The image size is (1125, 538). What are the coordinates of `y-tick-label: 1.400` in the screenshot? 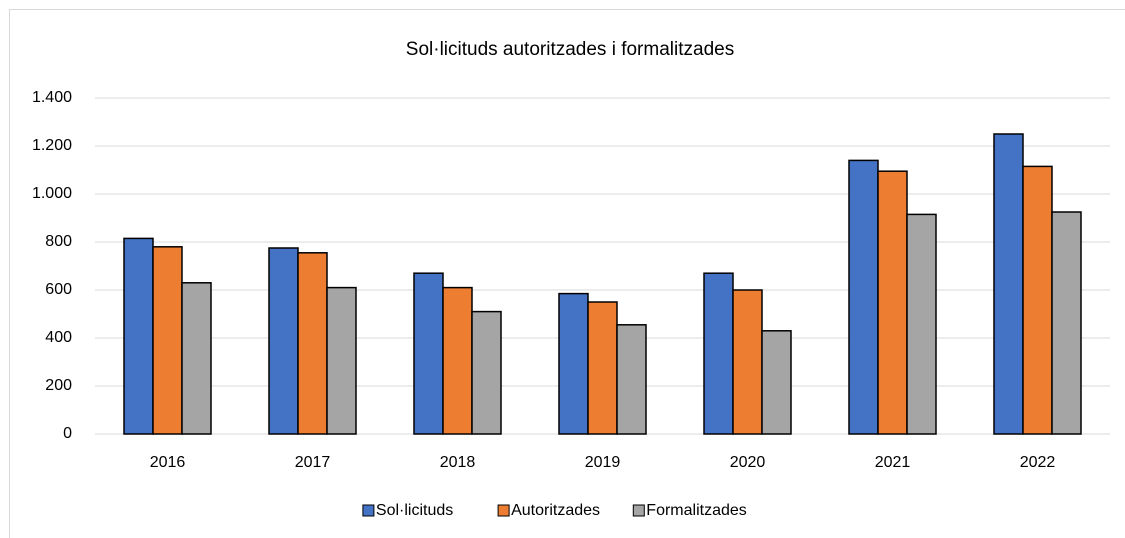 It's located at (52, 97).